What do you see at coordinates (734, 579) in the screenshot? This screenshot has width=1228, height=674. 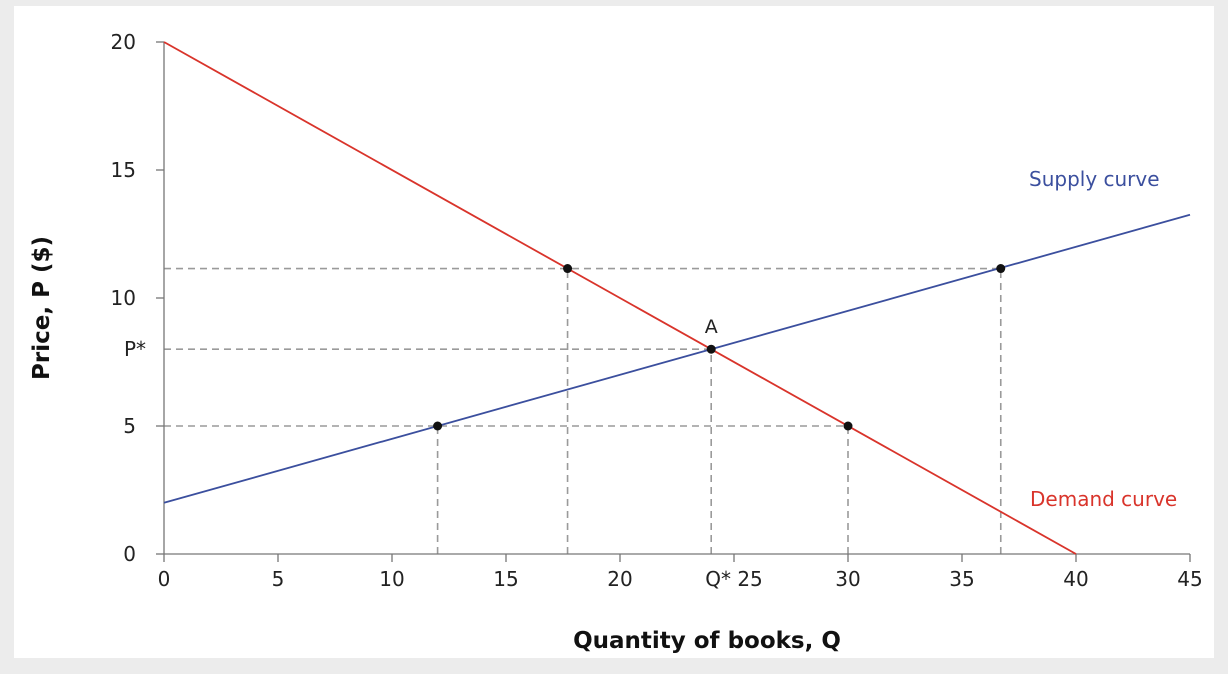 I see `x-tick-label: Q* 25` at bounding box center [734, 579].